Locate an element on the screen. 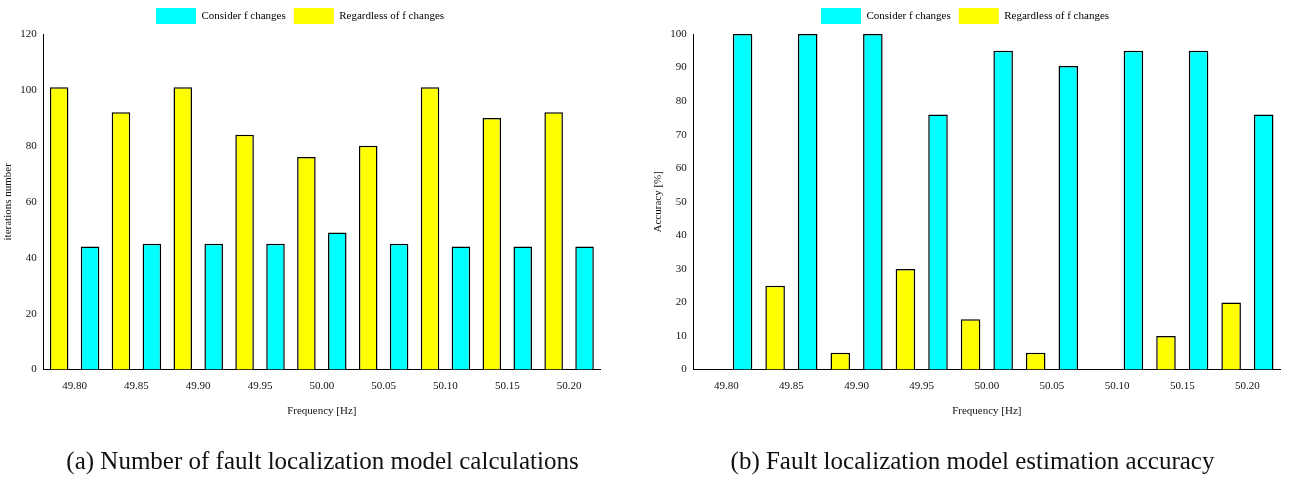  y-tick-label: 70 is located at coordinates (681, 133).